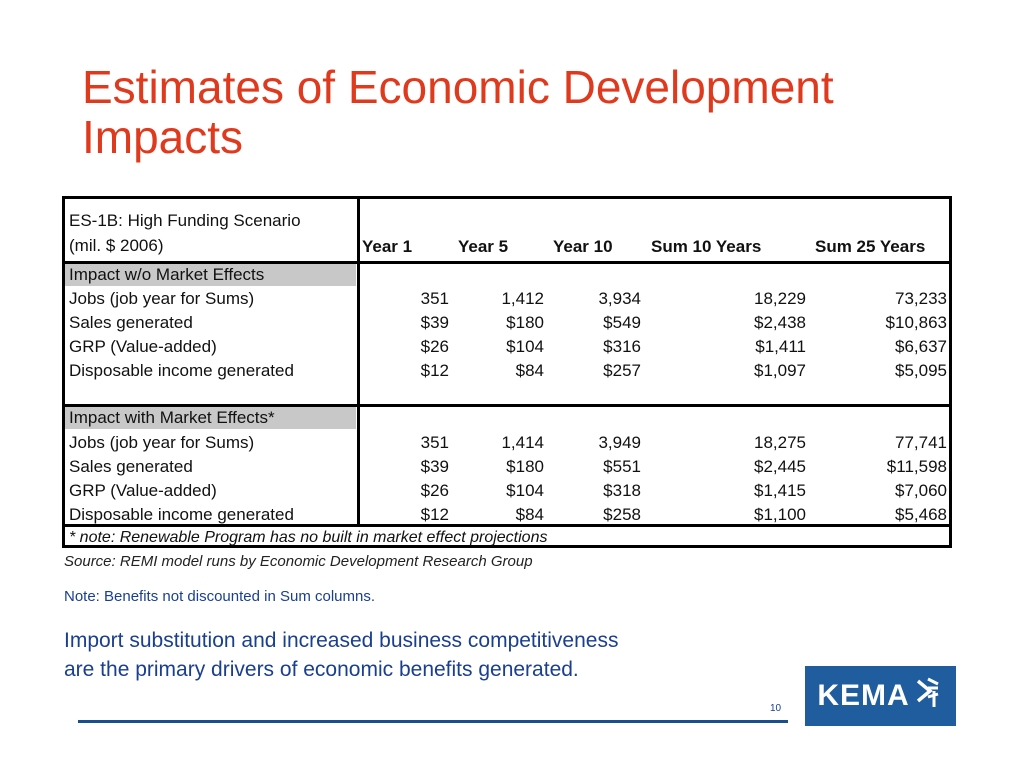  What do you see at coordinates (863, 695) in the screenshot?
I see `logo-text: KEMA` at bounding box center [863, 695].